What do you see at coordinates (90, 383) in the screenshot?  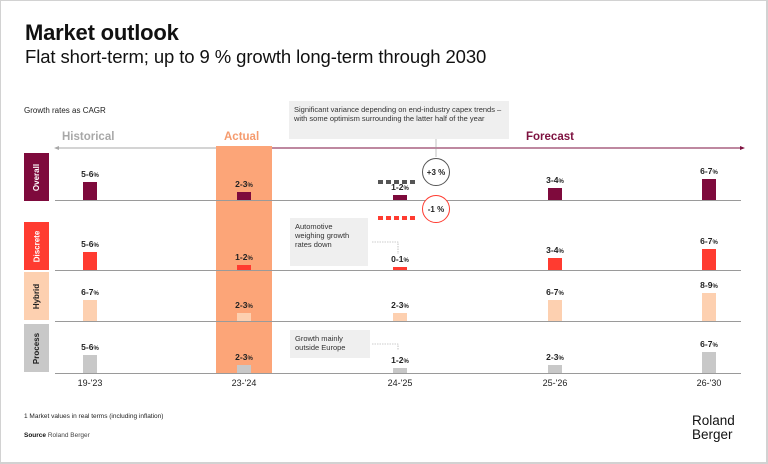 I see `x-tick-label: 19-'23` at bounding box center [90, 383].